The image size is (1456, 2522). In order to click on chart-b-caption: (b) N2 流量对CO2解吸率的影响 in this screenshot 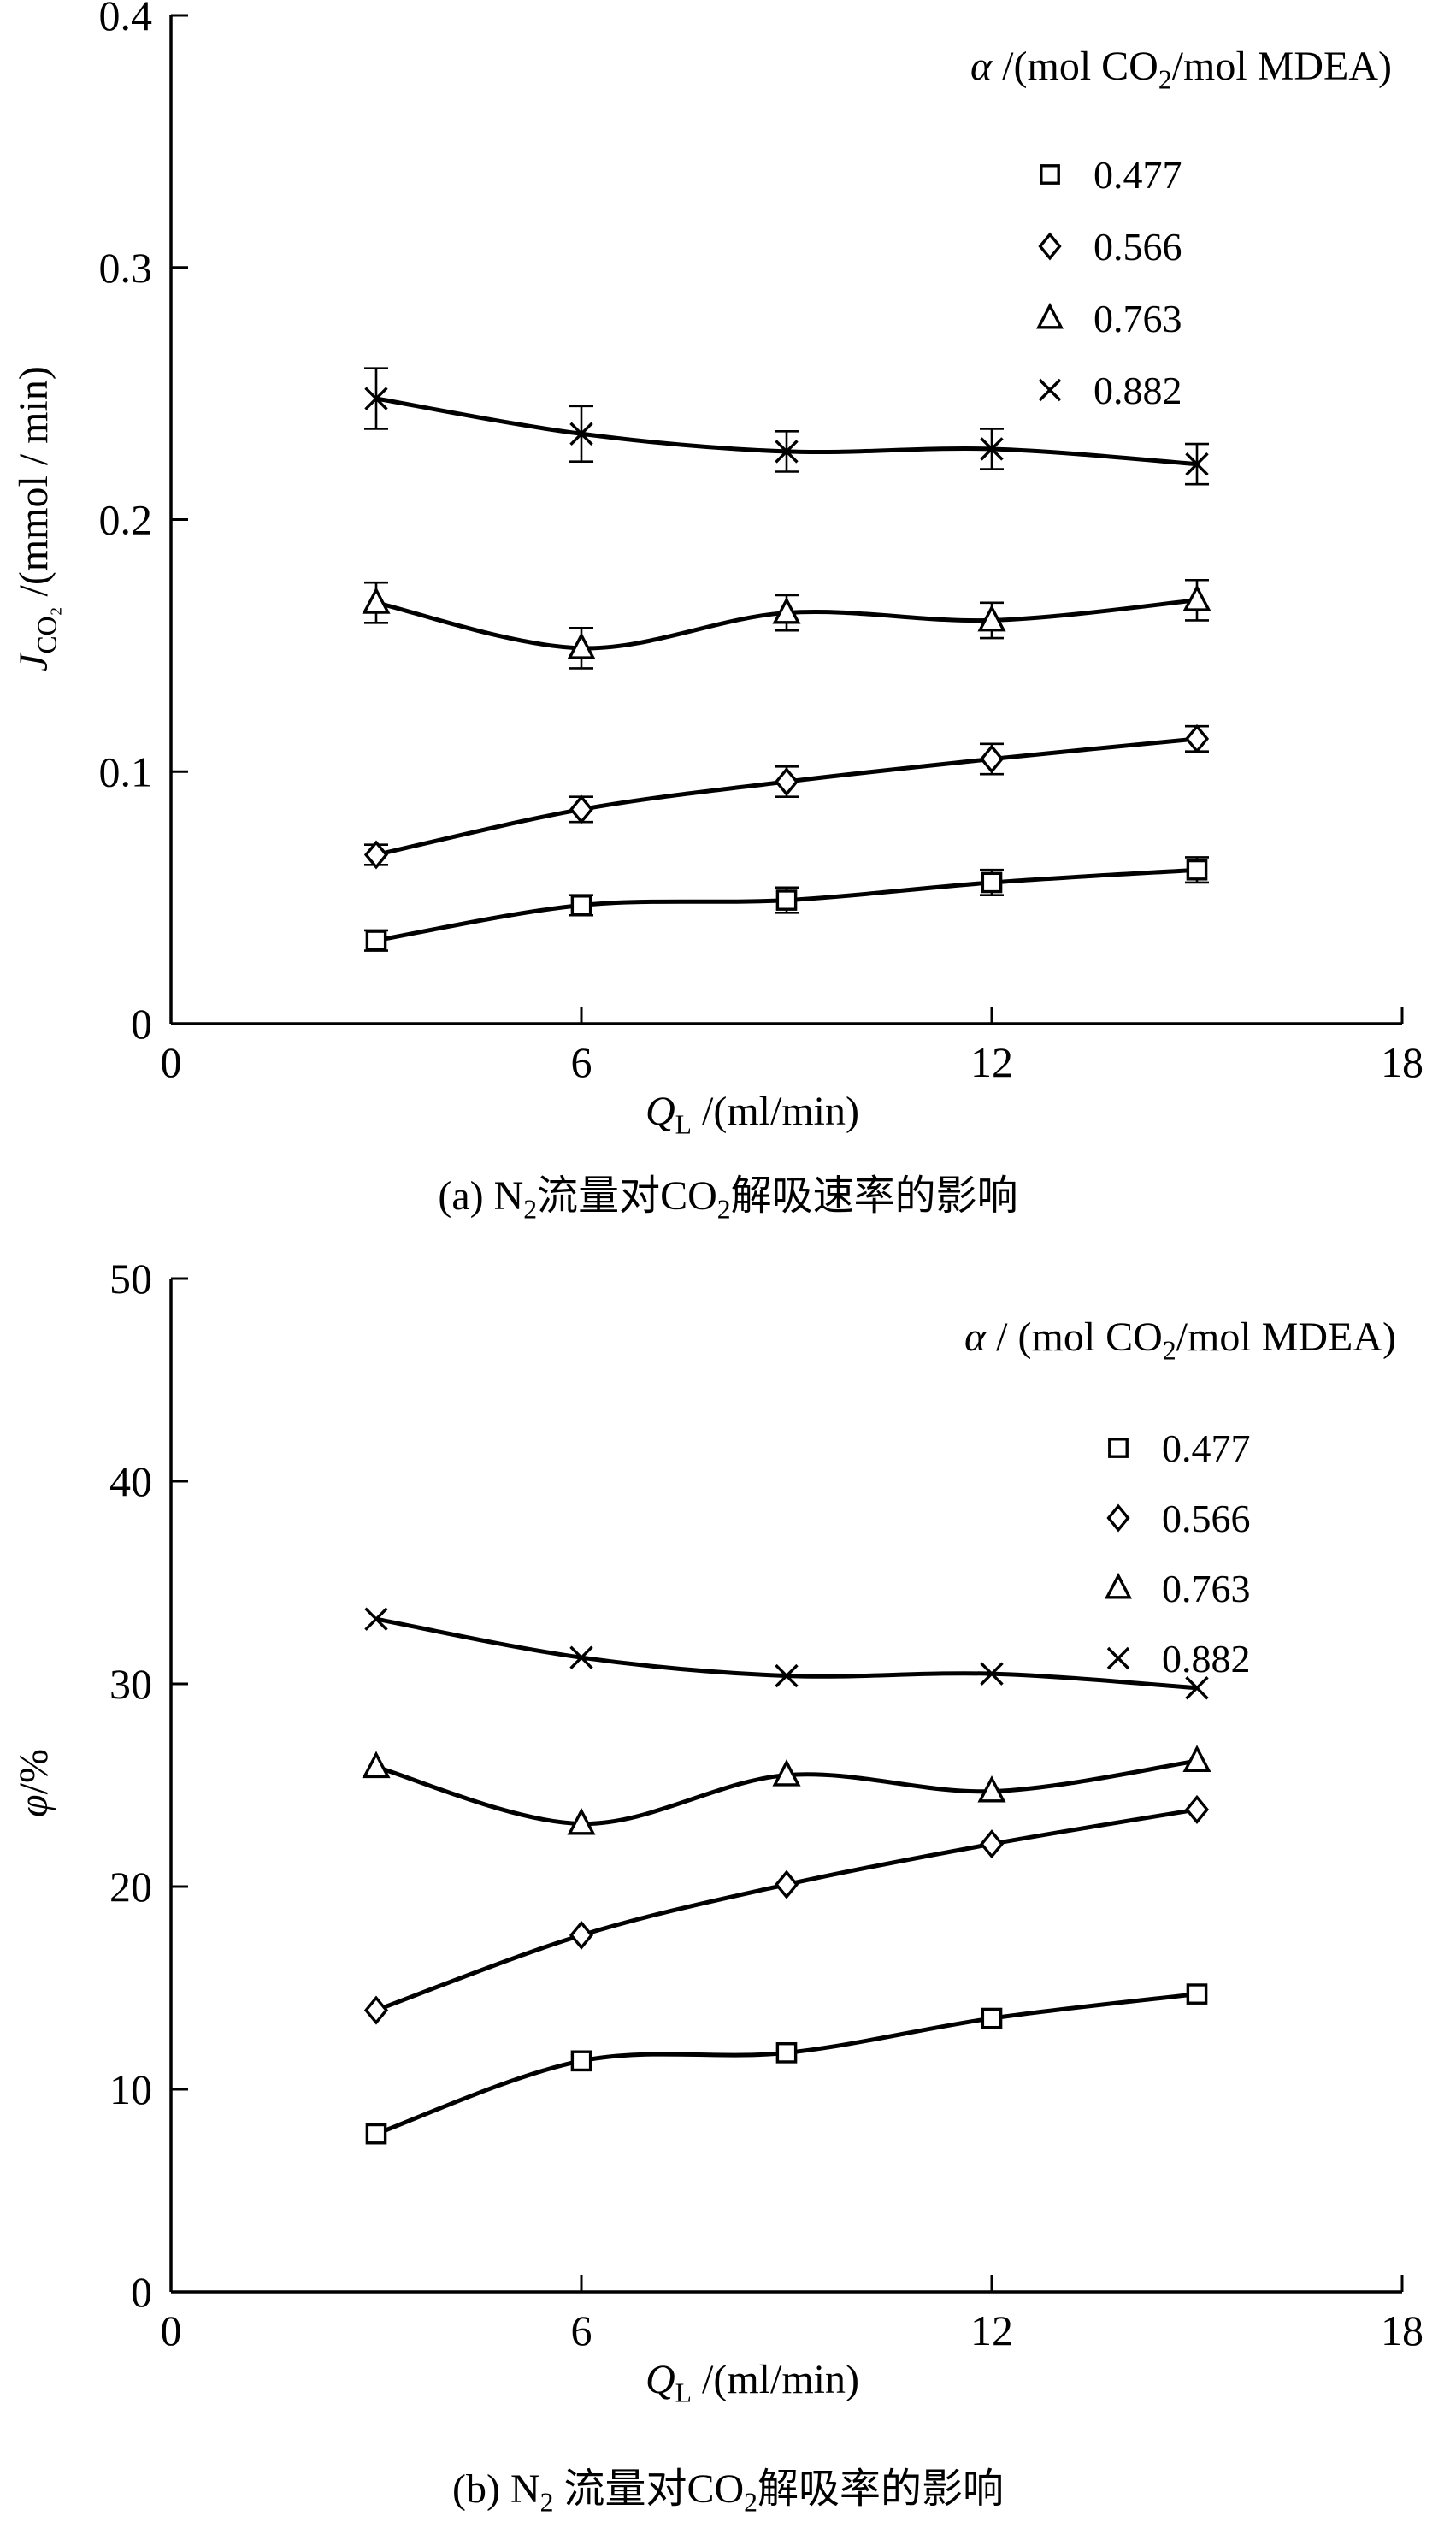, I will do `click(728, 2485)`.